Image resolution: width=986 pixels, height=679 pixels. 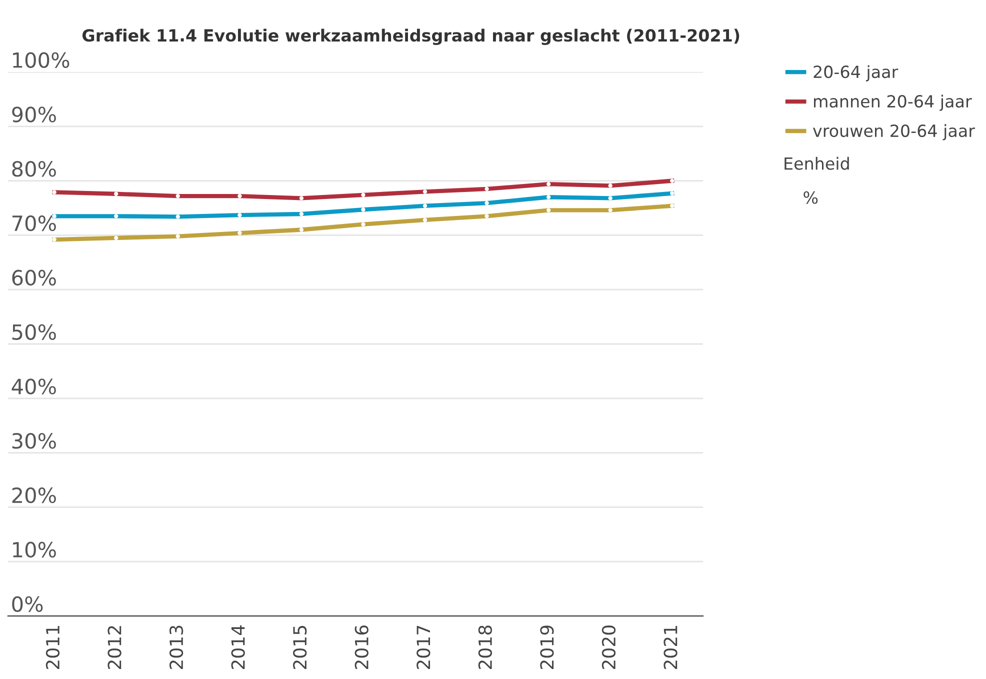 I want to click on legend-label: mannen 20-64 jaar, so click(x=893, y=102).